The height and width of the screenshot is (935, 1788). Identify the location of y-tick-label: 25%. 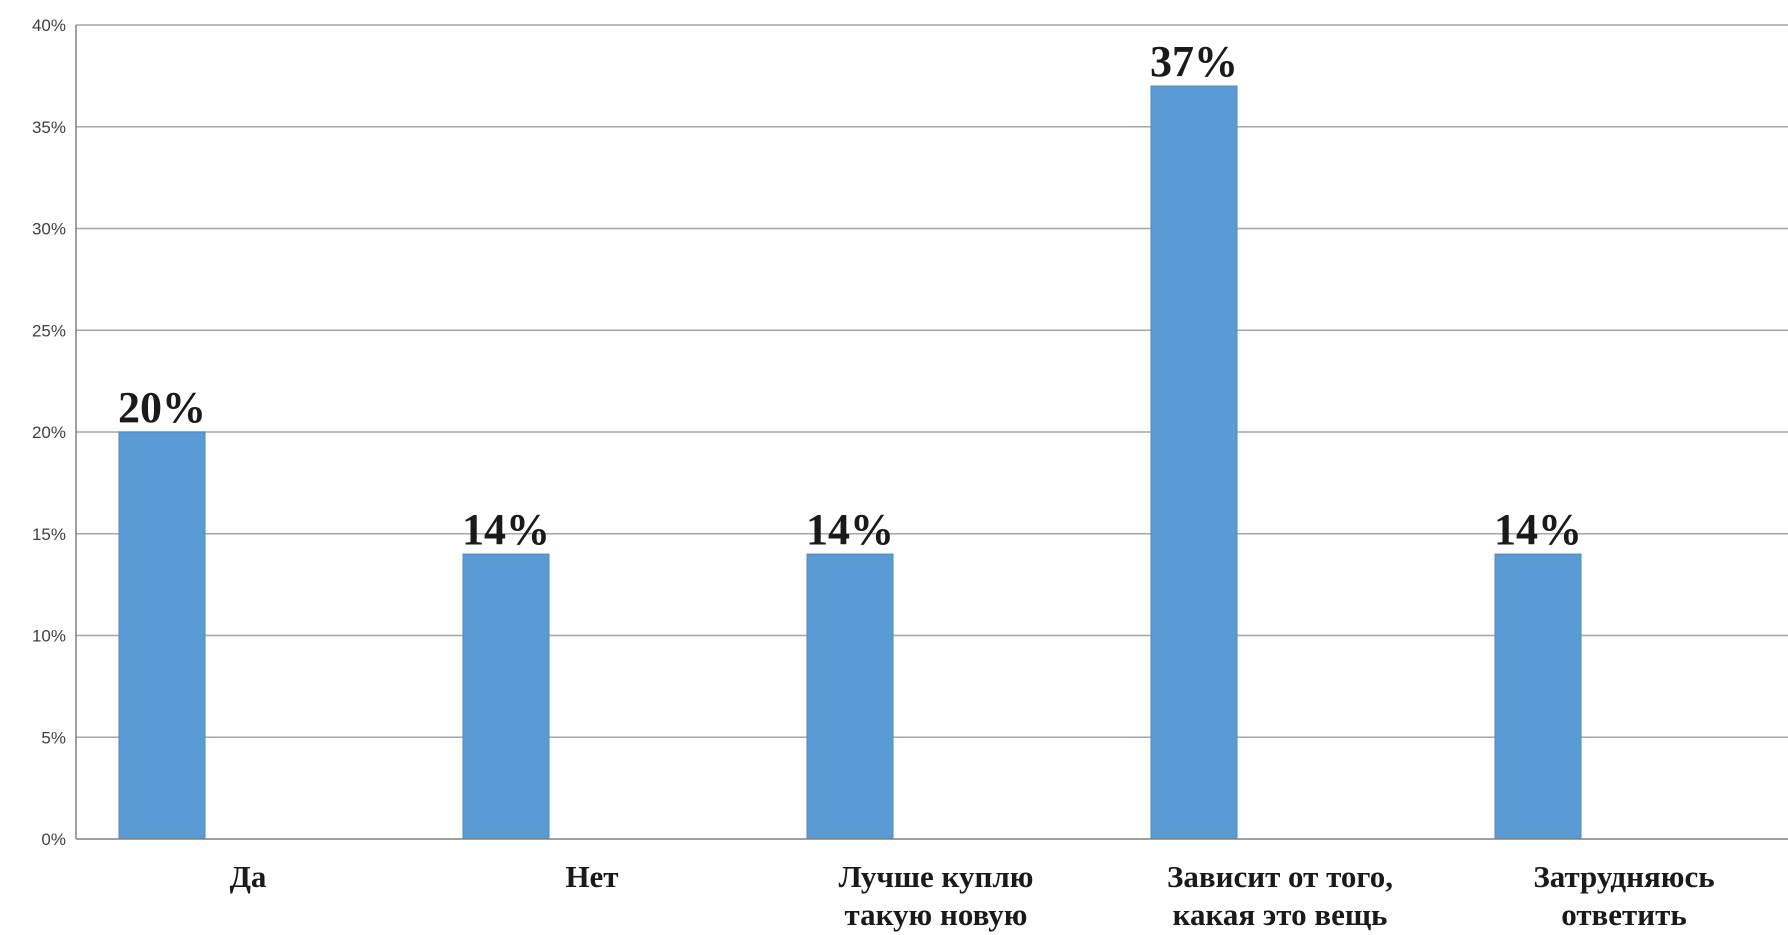
(49, 330).